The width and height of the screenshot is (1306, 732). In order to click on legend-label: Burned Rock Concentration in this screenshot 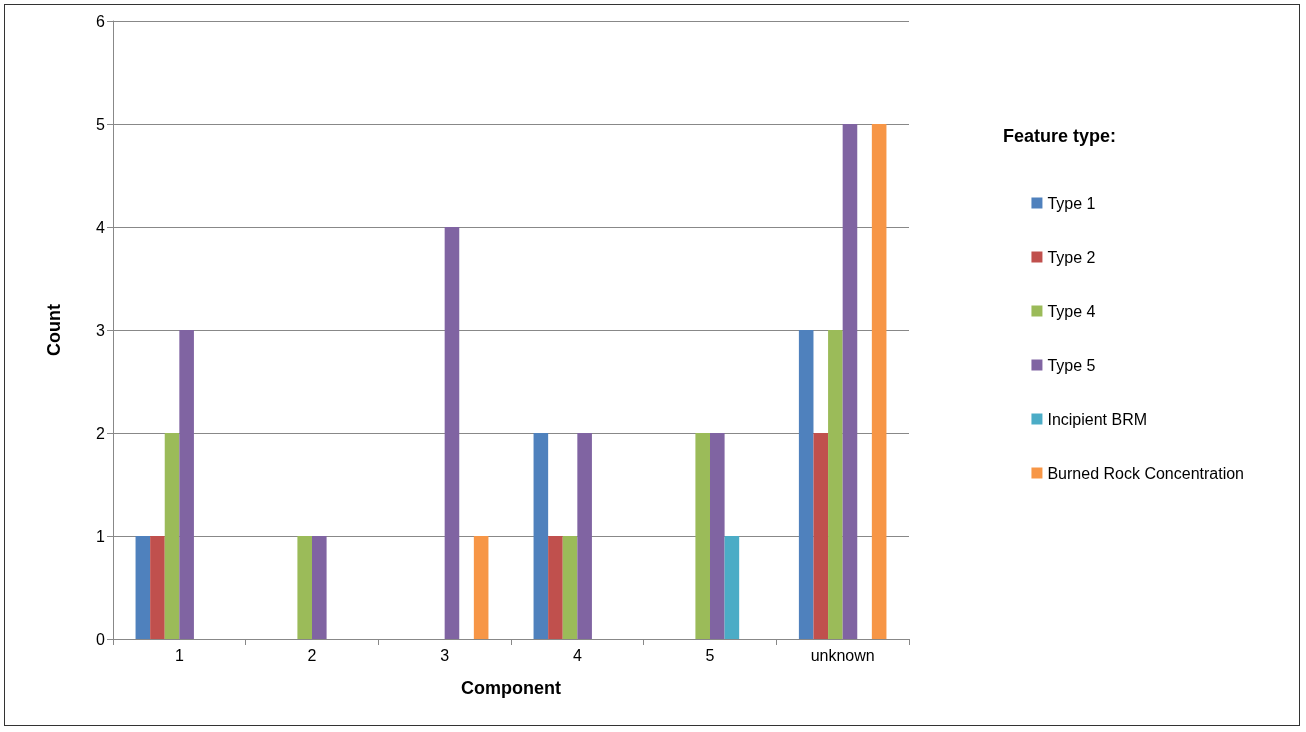, I will do `click(1146, 473)`.